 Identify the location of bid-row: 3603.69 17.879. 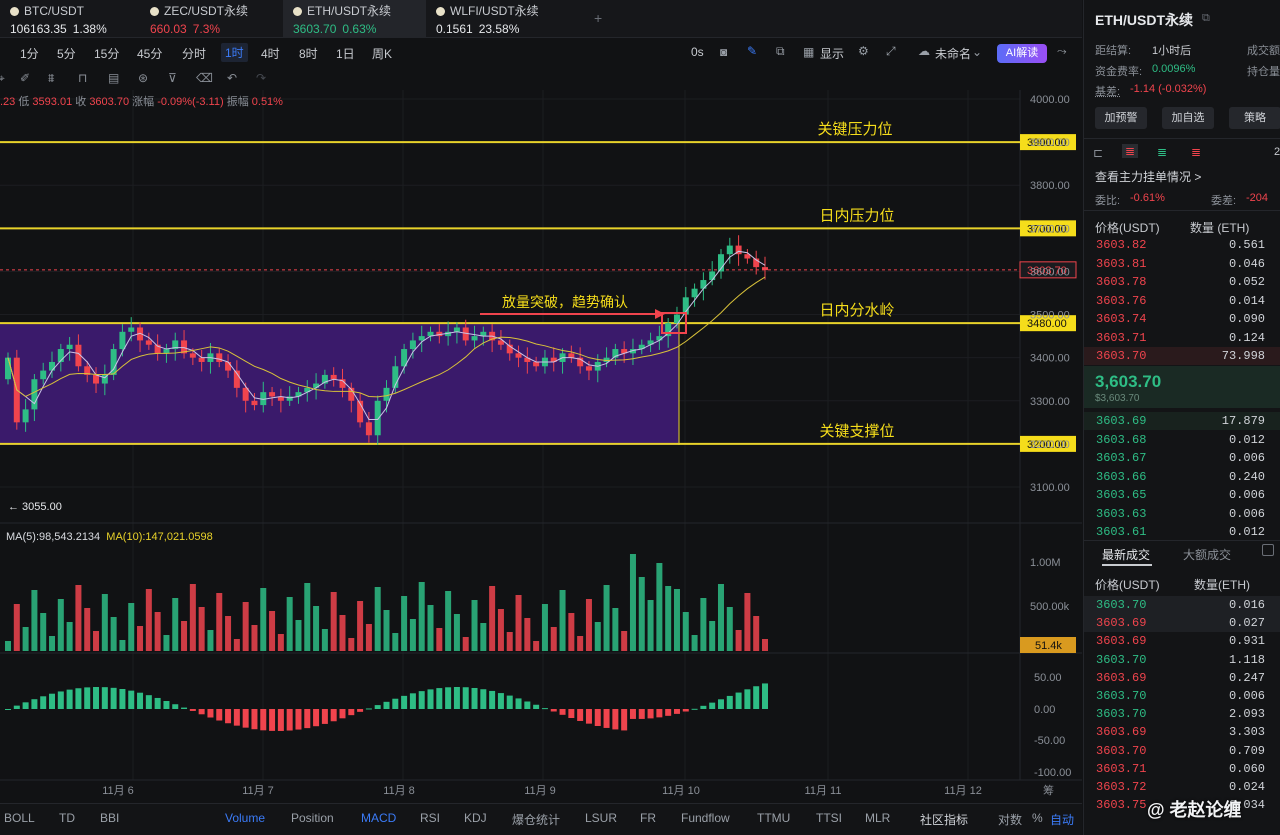
(1182, 421).